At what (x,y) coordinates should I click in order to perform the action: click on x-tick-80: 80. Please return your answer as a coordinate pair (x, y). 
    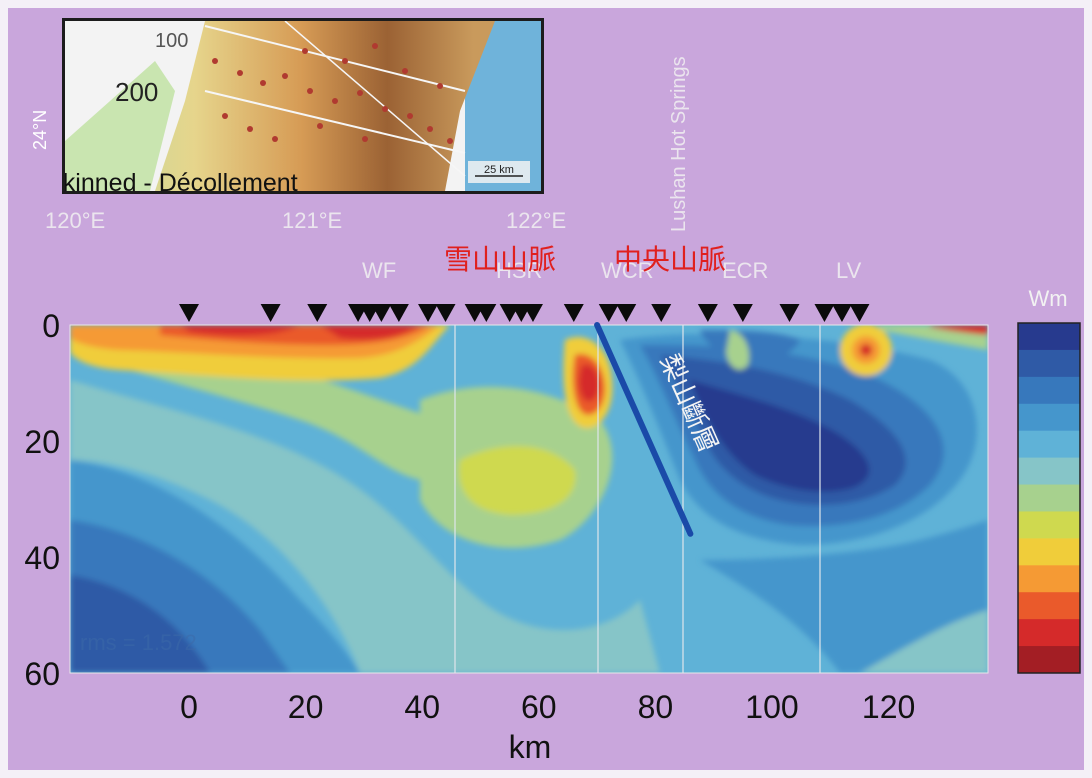
    Looking at the image, I should click on (656, 707).